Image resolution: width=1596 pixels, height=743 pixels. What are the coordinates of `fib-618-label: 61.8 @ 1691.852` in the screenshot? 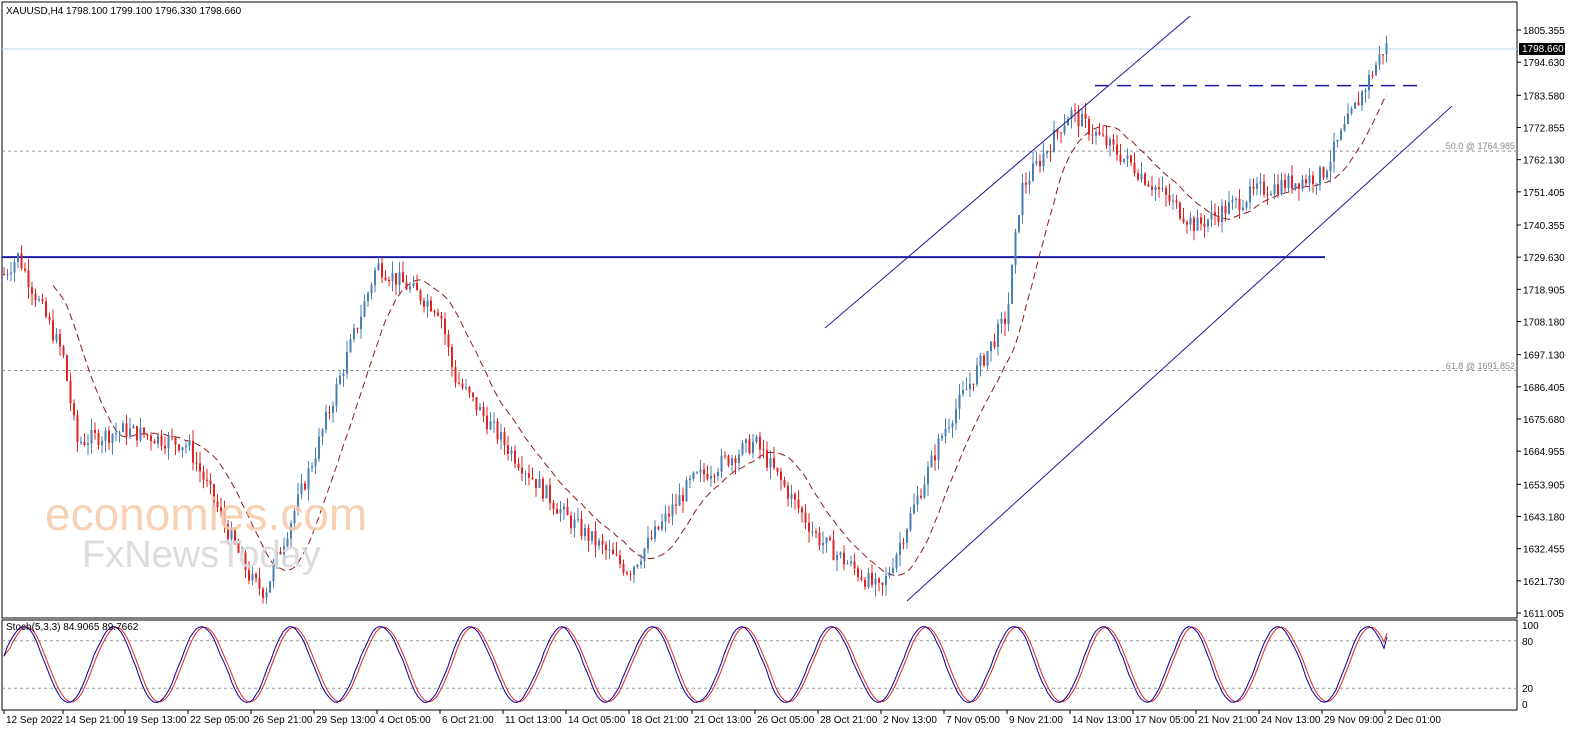 It's located at (1480, 366).